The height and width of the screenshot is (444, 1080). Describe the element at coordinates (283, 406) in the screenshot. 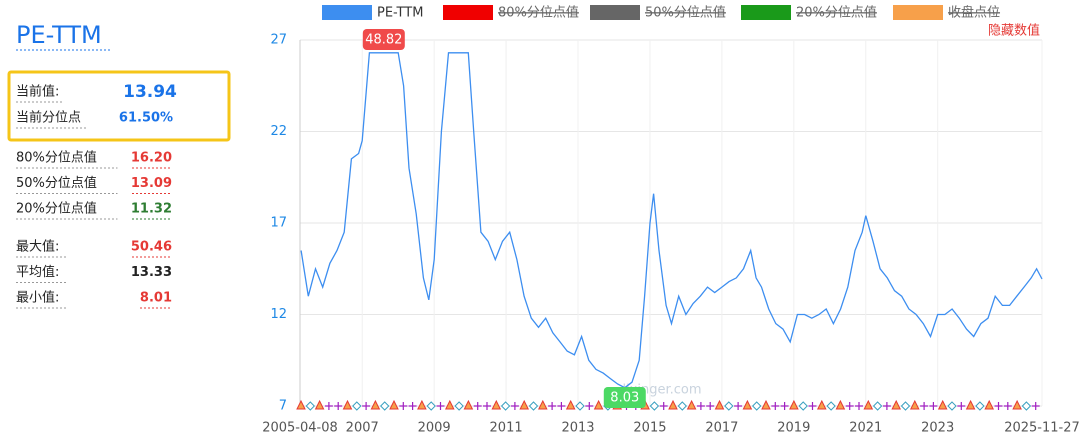

I see `y-tick-label: 7` at that location.